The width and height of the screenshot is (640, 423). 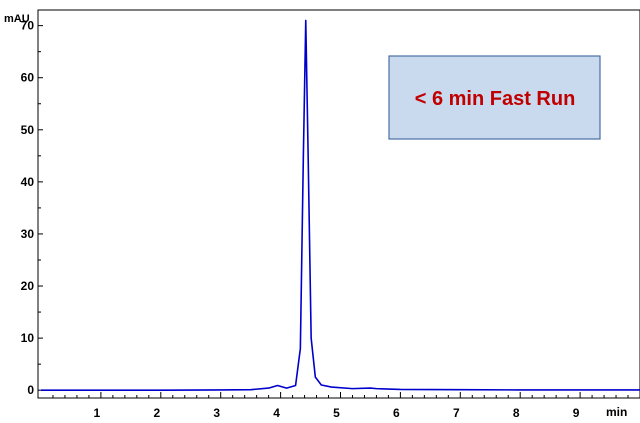 What do you see at coordinates (97, 413) in the screenshot?
I see `x-tick-label: 1` at bounding box center [97, 413].